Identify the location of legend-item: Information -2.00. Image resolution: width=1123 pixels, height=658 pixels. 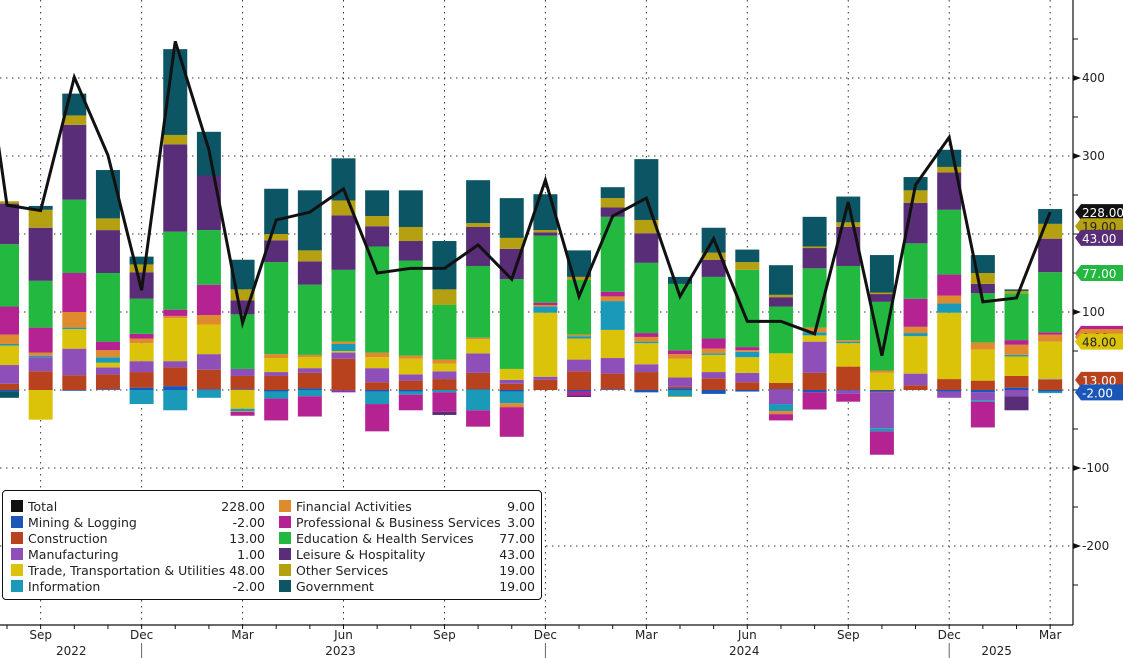
(138, 586).